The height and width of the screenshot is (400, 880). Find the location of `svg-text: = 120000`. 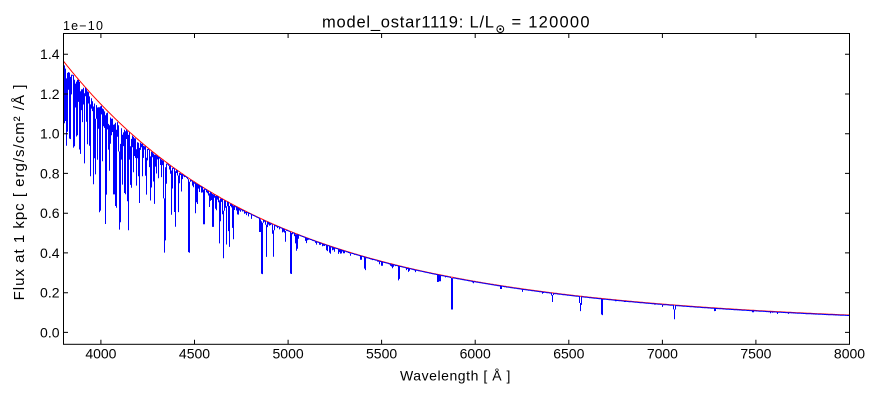

svg-text: = 120000 is located at coordinates (551, 23).